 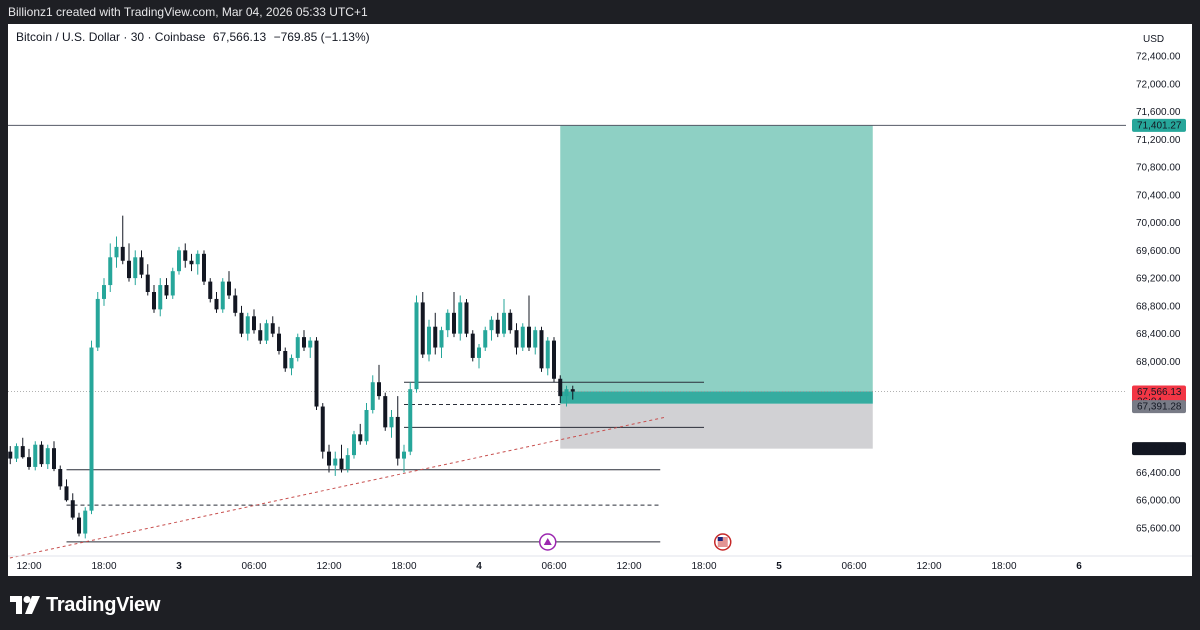 I want to click on symbol-interval: 30, so click(x=137, y=37).